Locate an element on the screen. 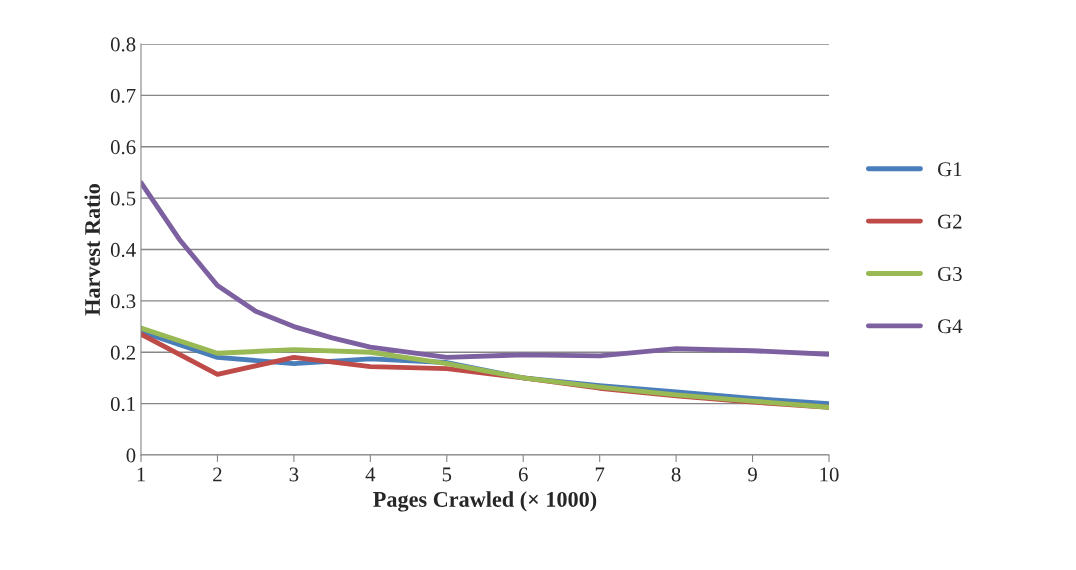 This screenshot has height=570, width=1076. y-tick-label: 0.8 is located at coordinates (123, 44).